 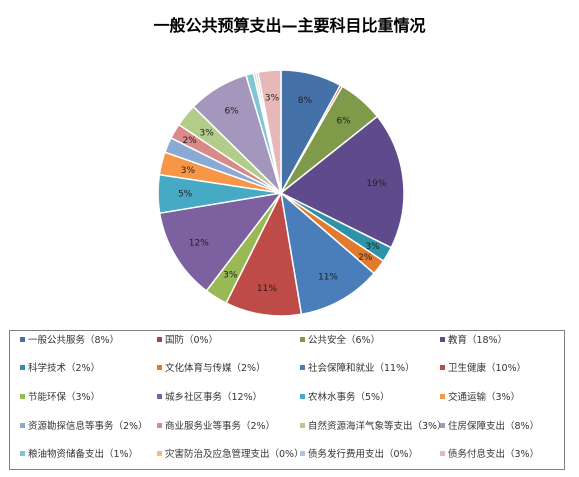 What do you see at coordinates (344, 340) in the screenshot?
I see `legend-label: 公共安全（6%）` at bounding box center [344, 340].